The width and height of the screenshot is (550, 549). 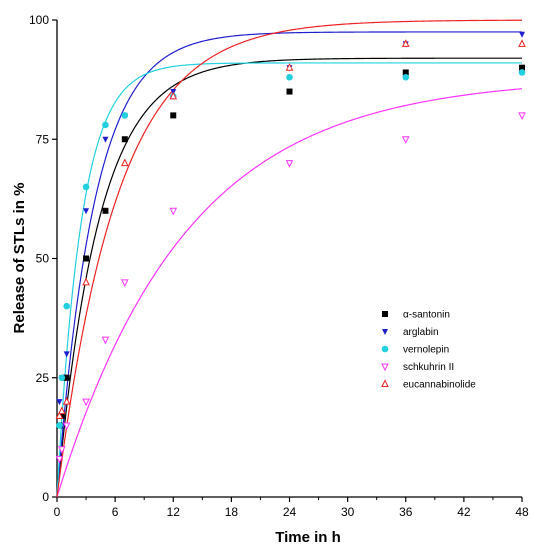 I want to click on x-tick-label: 0, so click(x=57, y=512).